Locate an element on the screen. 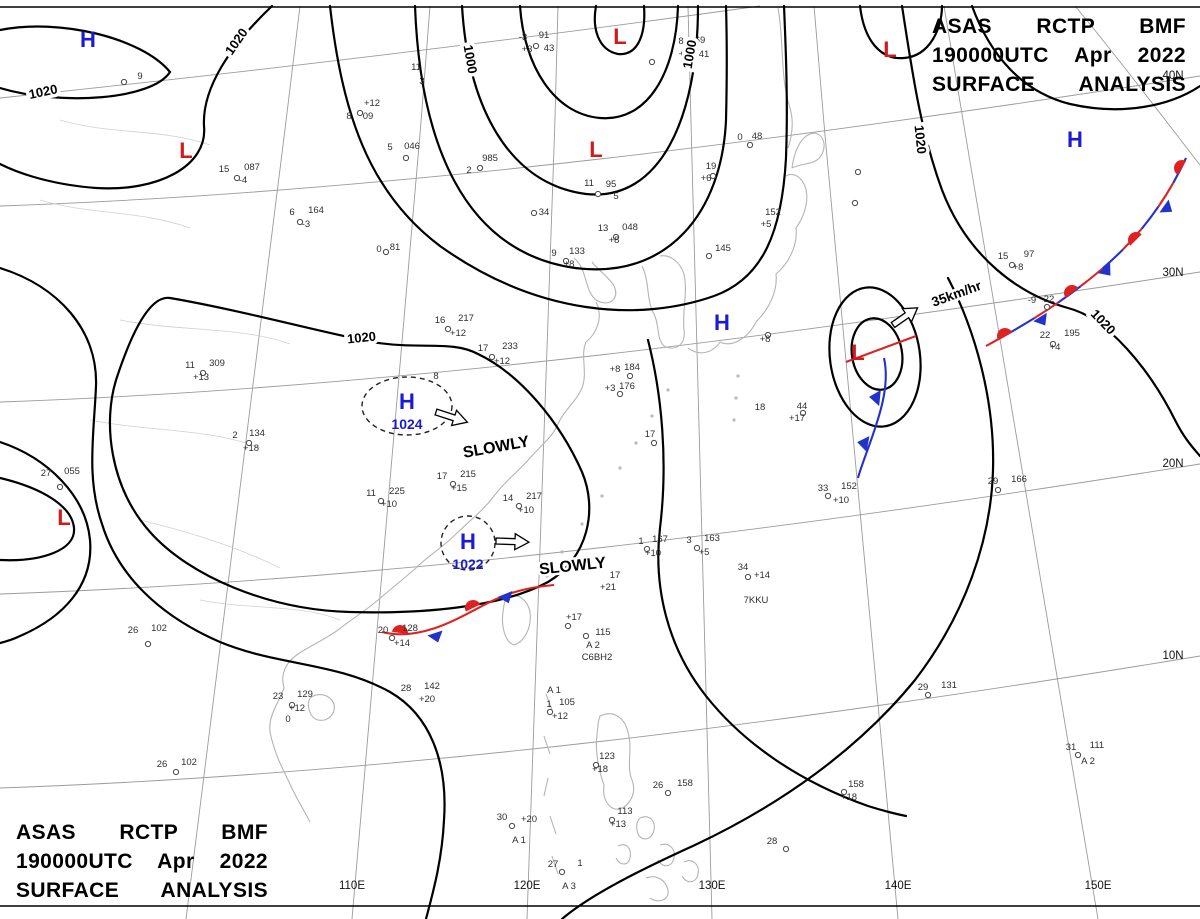 The width and height of the screenshot is (1200, 919). movement-arrows is located at coordinates (676, 429).